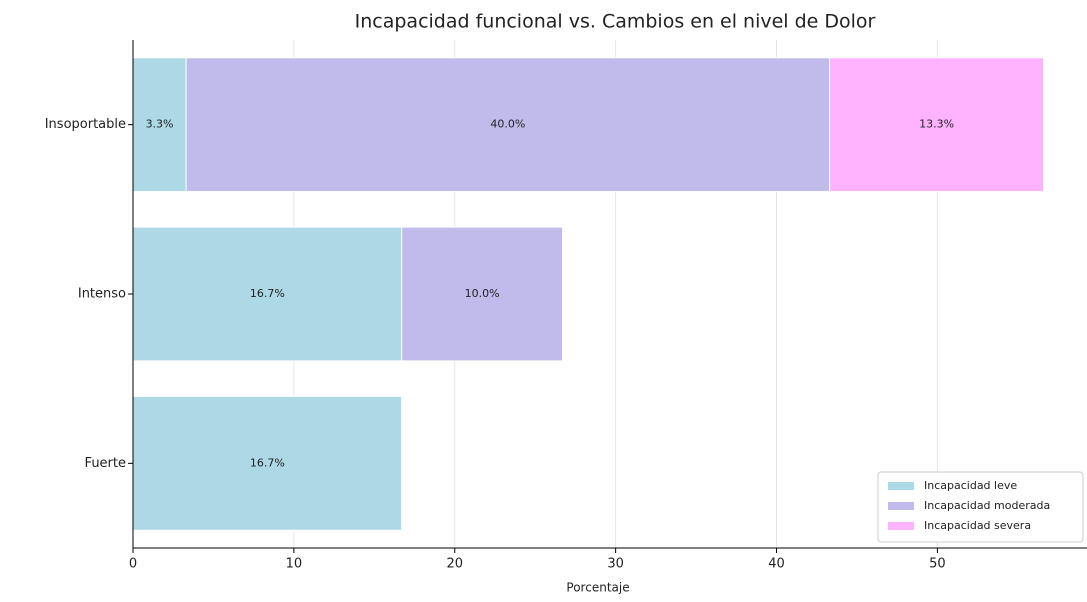 The width and height of the screenshot is (1087, 602). I want to click on x-tick-label: 20, so click(454, 564).